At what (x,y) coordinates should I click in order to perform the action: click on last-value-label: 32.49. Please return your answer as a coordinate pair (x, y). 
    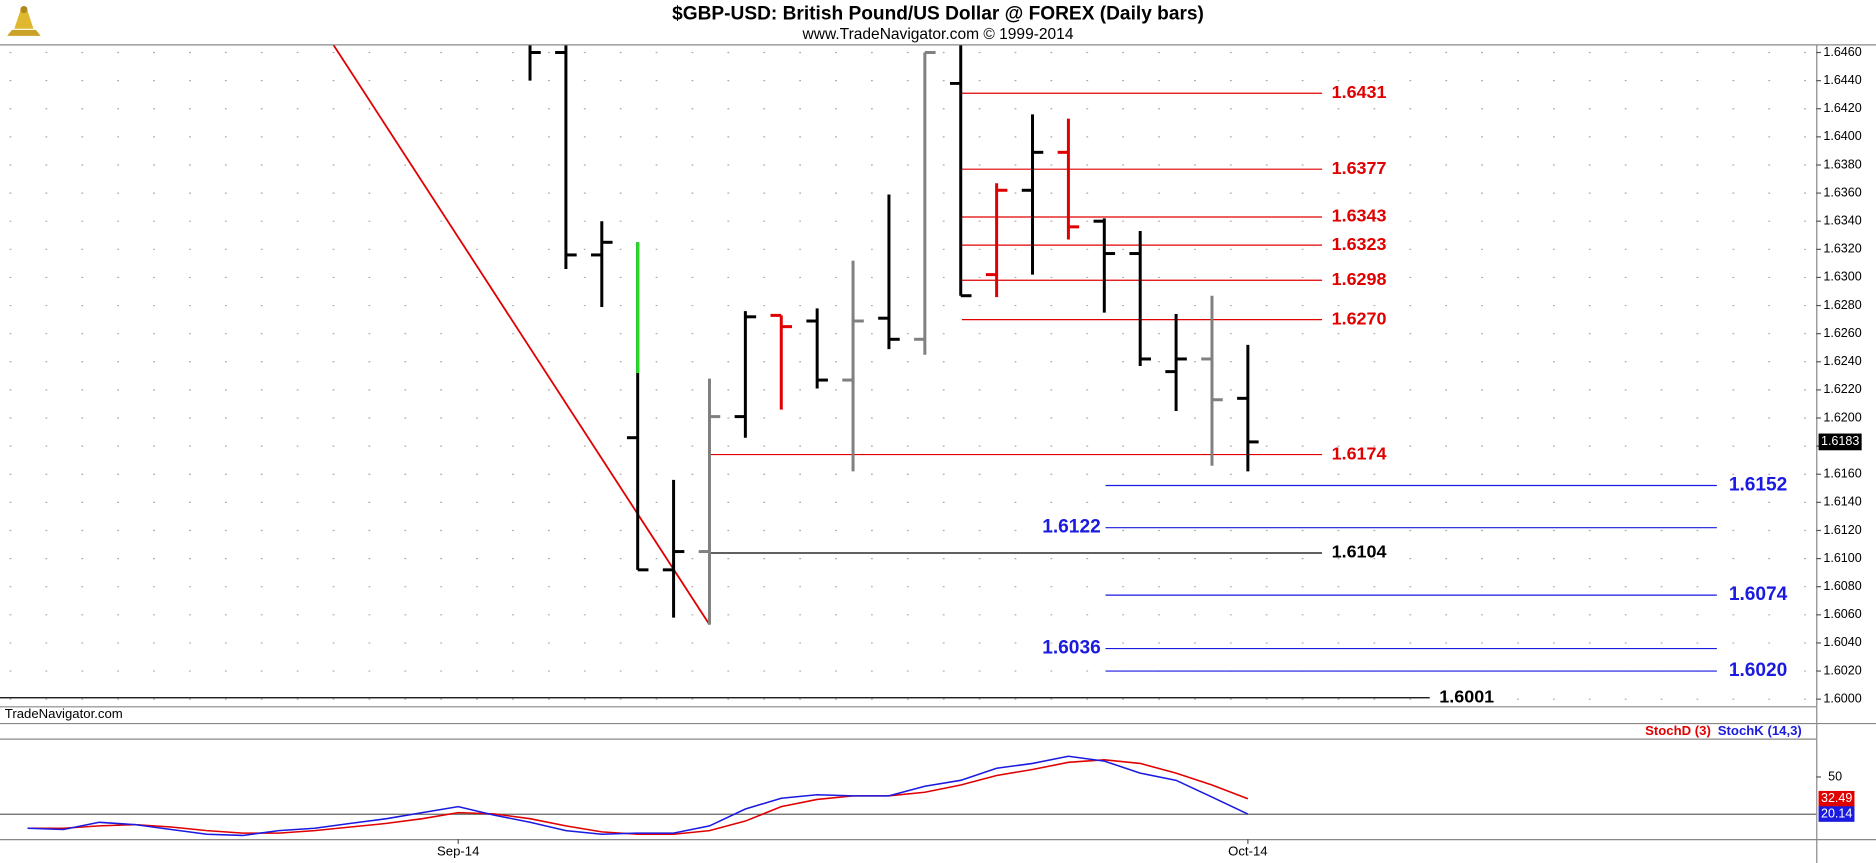
    Looking at the image, I should click on (1836, 798).